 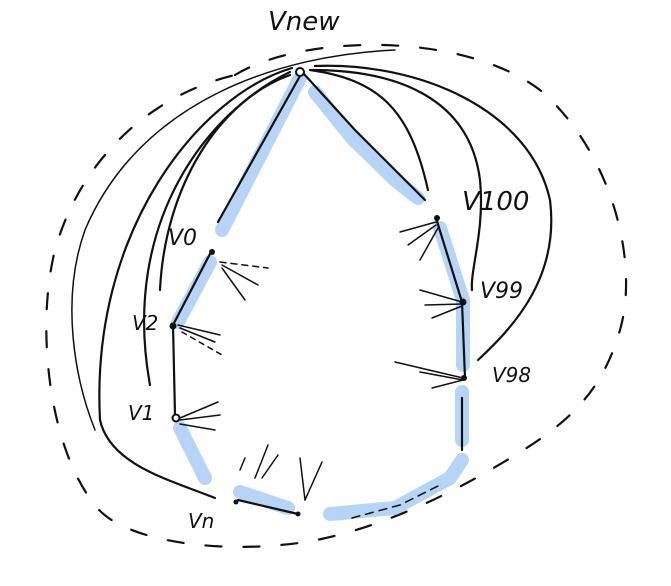 What do you see at coordinates (236, 502) in the screenshot?
I see `vertex-vn` at bounding box center [236, 502].